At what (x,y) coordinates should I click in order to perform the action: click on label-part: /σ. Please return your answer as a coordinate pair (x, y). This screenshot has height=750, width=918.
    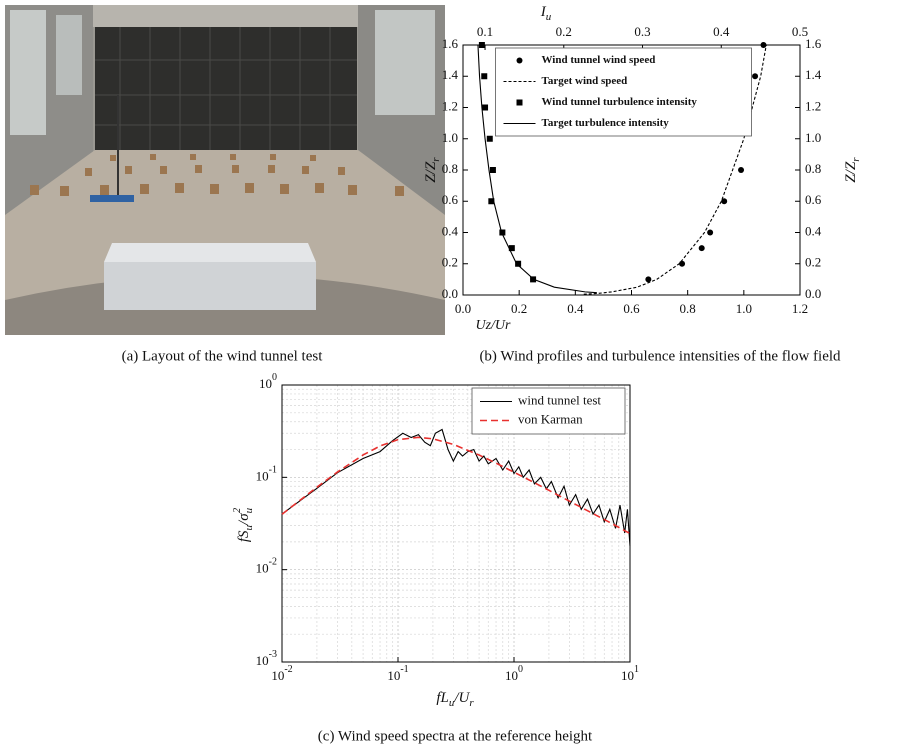
    Looking at the image, I should click on (244, 519).